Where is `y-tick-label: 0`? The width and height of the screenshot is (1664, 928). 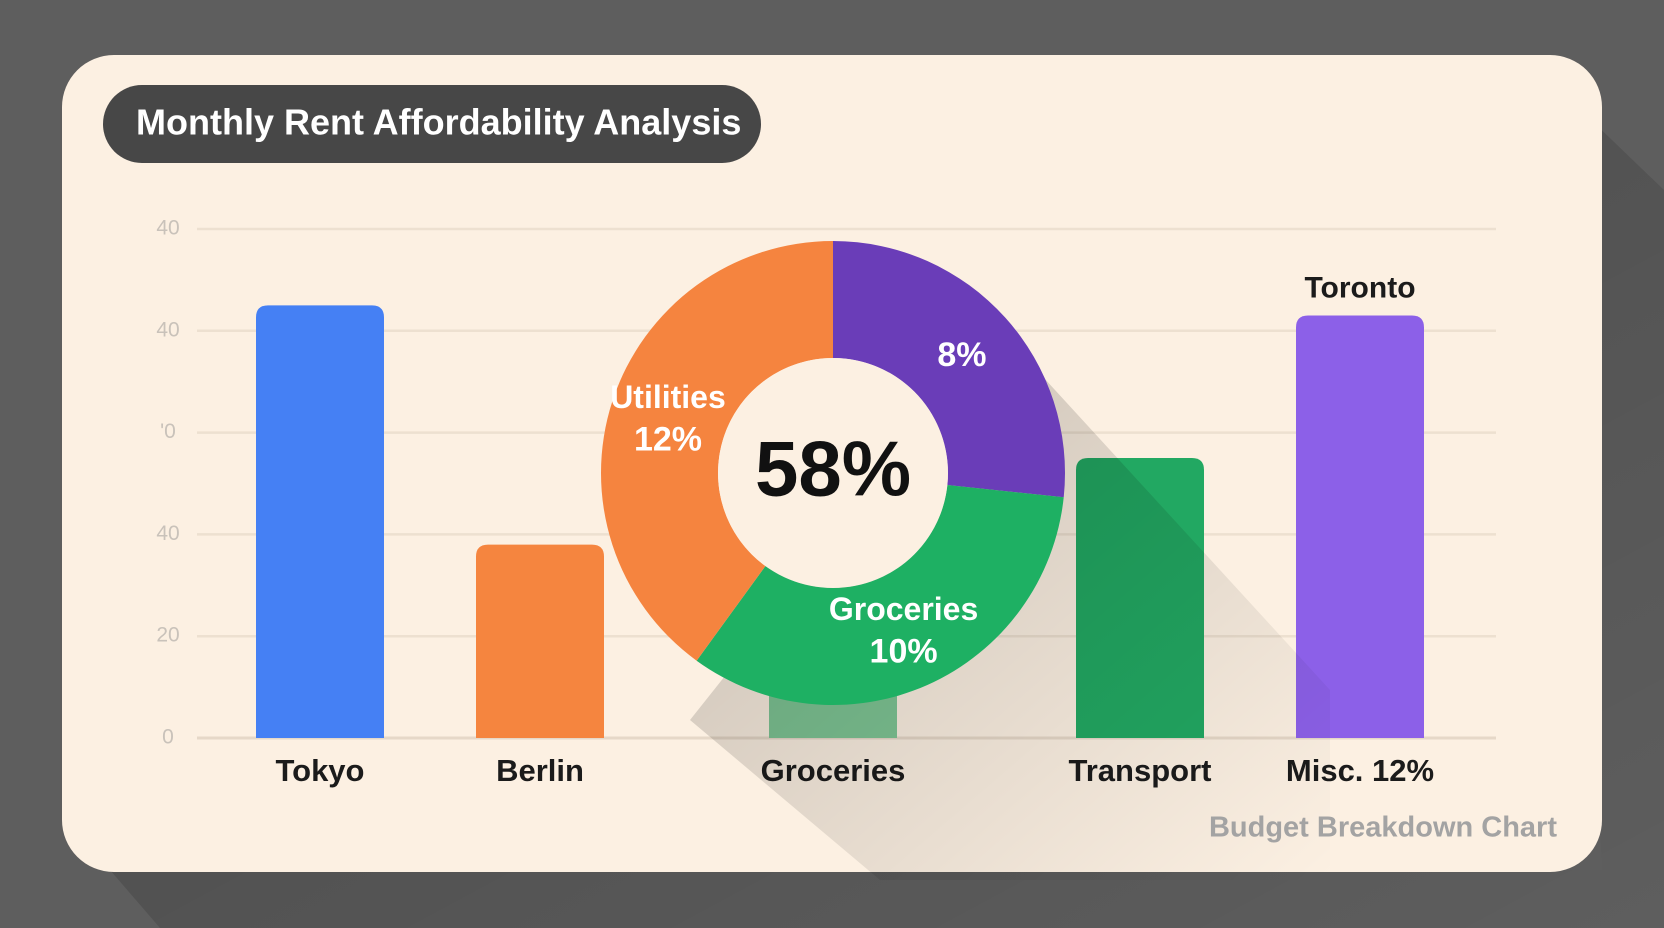
y-tick-label: 0 is located at coordinates (168, 737).